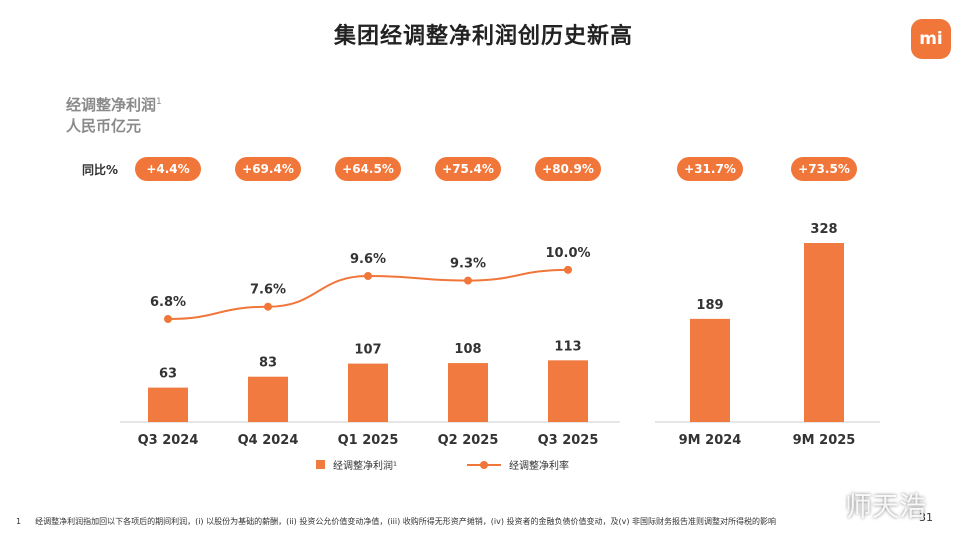 The image size is (967, 543). Describe the element at coordinates (567, 346) in the screenshot. I see `bar-label-4: 113` at that location.